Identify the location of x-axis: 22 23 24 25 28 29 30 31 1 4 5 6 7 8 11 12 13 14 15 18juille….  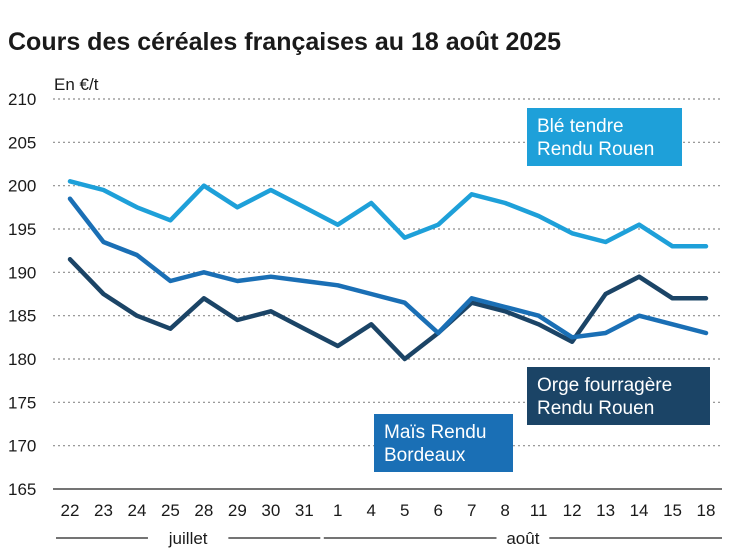
(389, 524).